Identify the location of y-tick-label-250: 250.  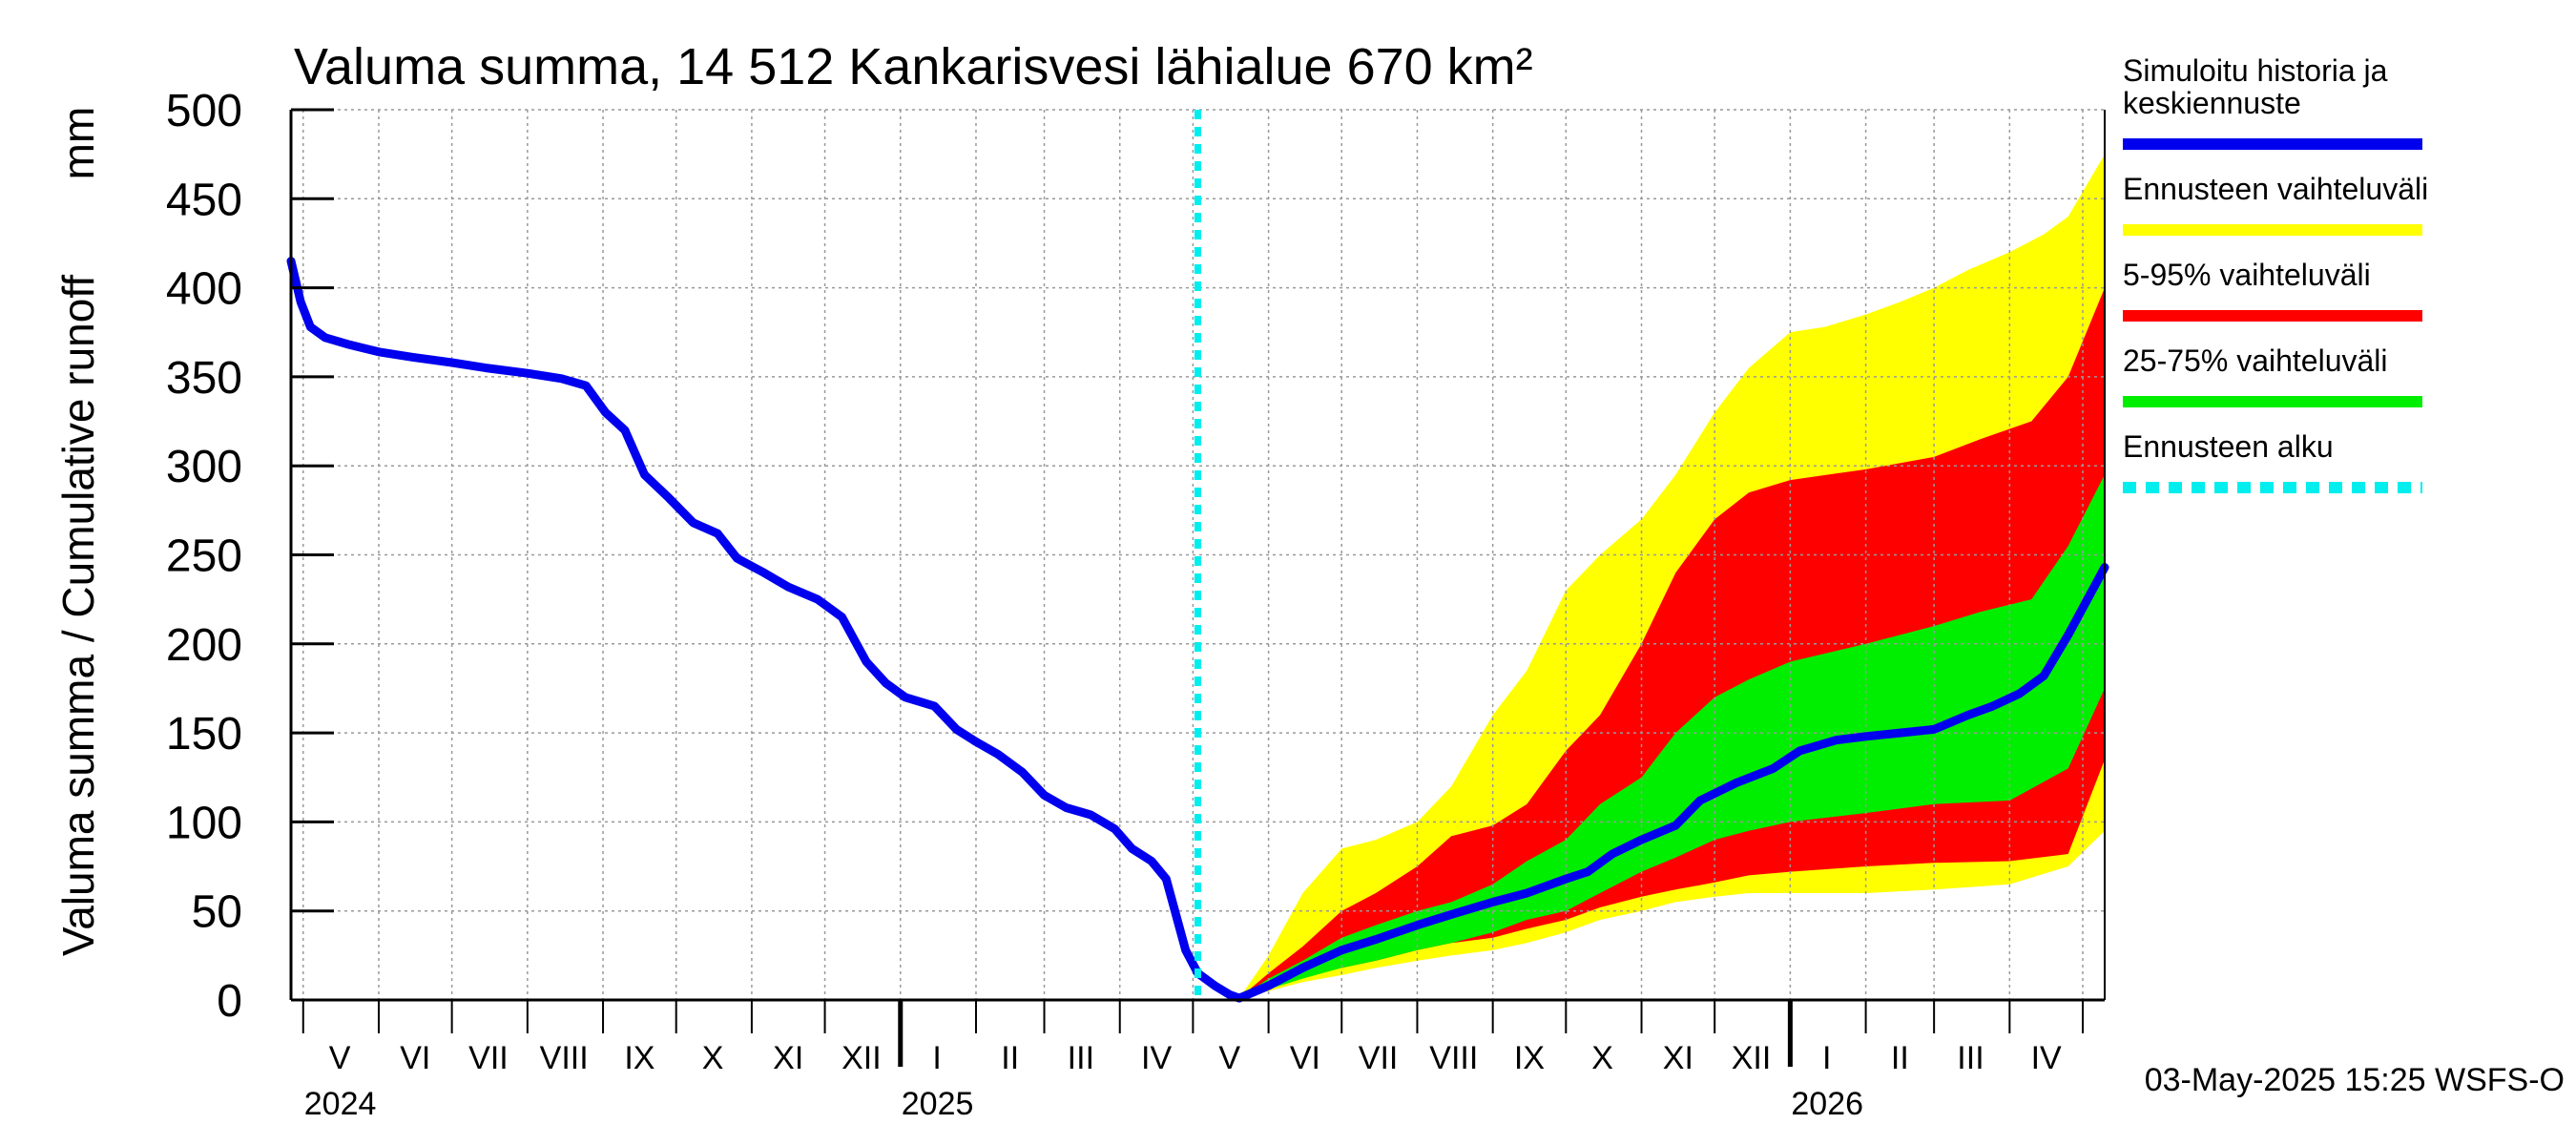
(204, 557).